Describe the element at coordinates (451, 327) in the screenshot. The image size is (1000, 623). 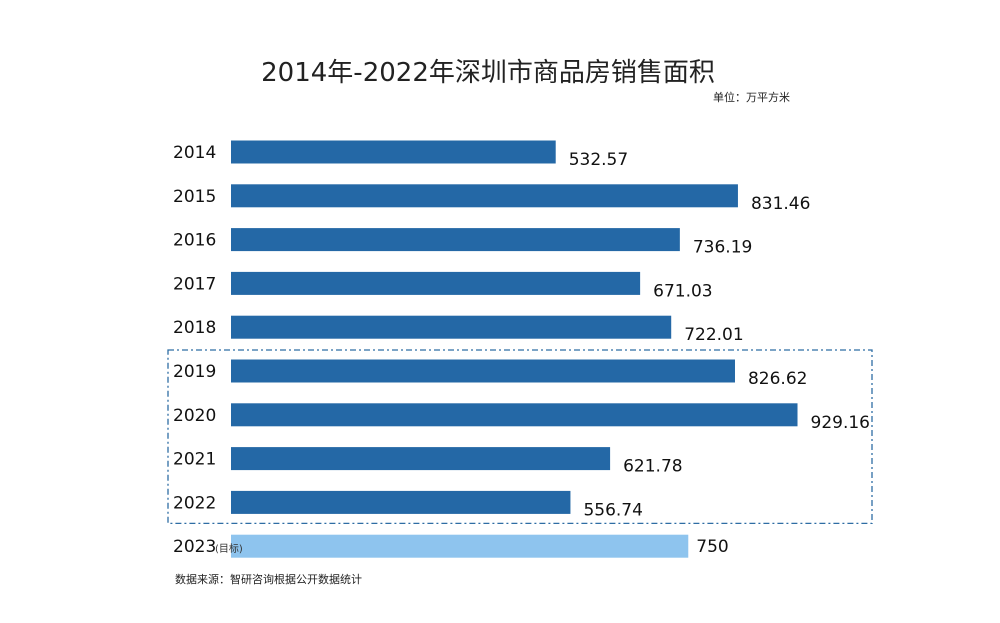
I see `bar-2018` at that location.